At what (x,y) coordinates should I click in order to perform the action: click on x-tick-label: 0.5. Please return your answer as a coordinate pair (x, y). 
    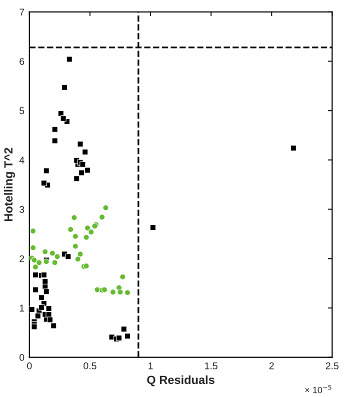
    Looking at the image, I should click on (90, 366).